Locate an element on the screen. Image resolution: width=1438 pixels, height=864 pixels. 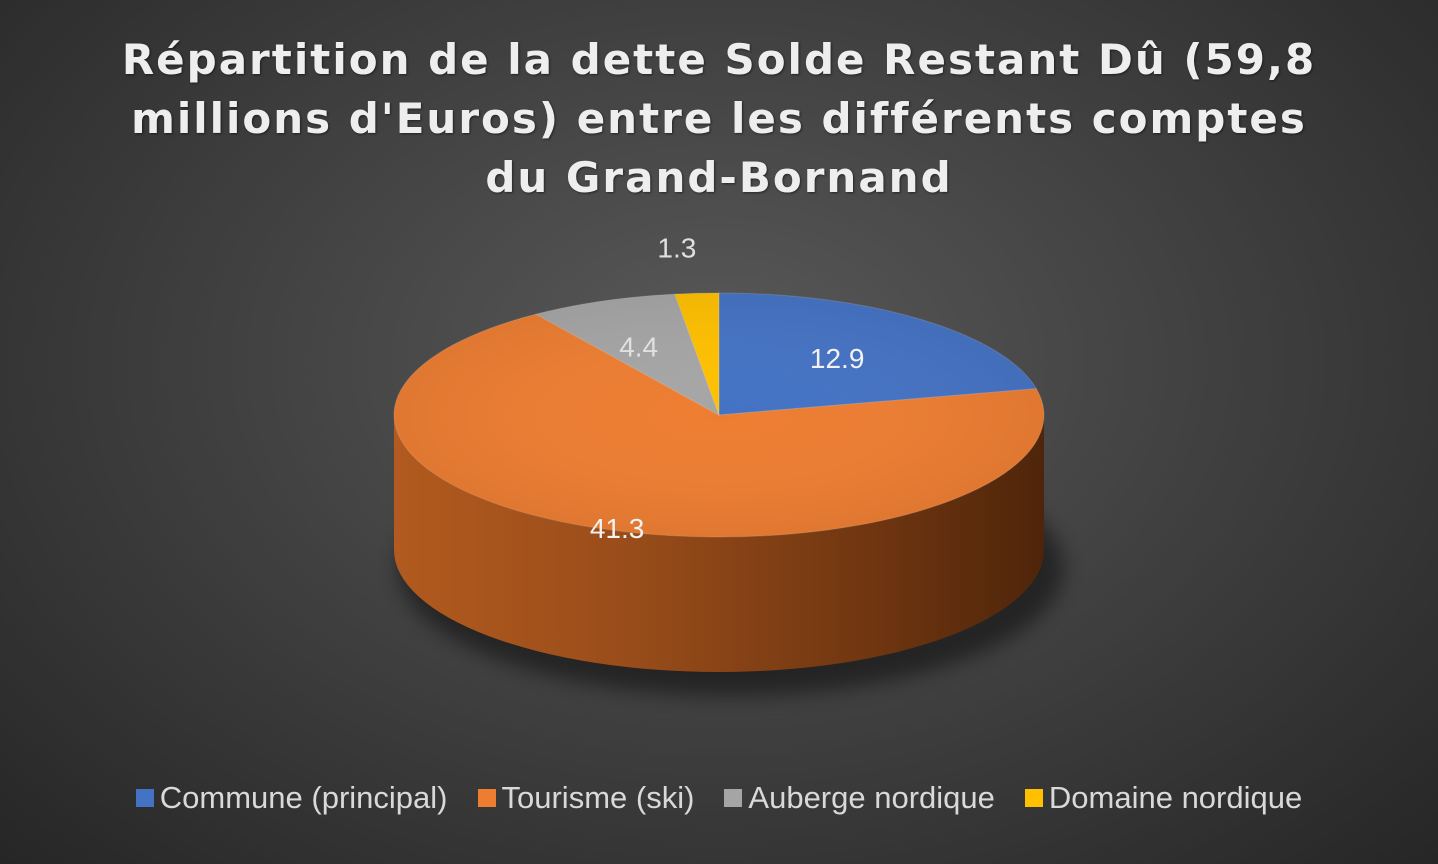
label-commune: 12.9 is located at coordinates (837, 358).